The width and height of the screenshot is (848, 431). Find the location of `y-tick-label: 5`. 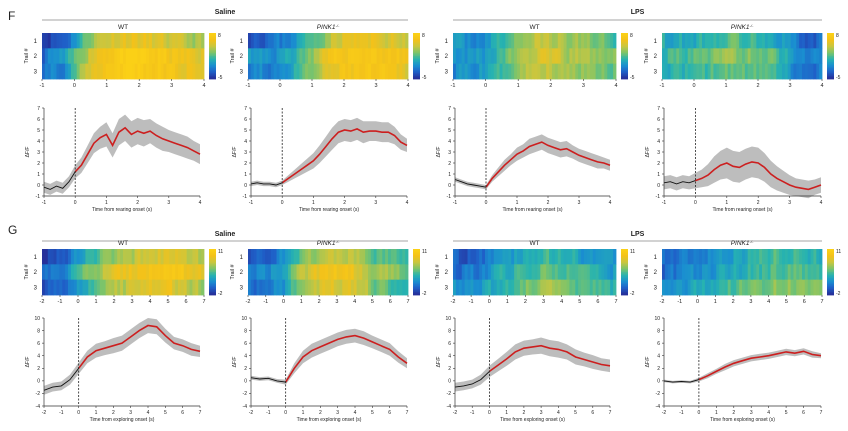

y-tick-label: 5 is located at coordinates (658, 131).